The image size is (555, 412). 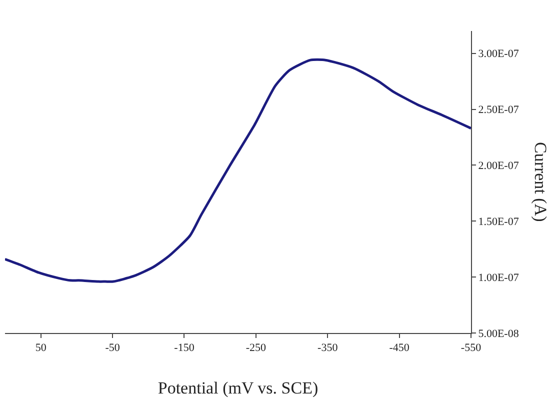 I want to click on y-axis-title: Current (A), so click(x=540, y=182).